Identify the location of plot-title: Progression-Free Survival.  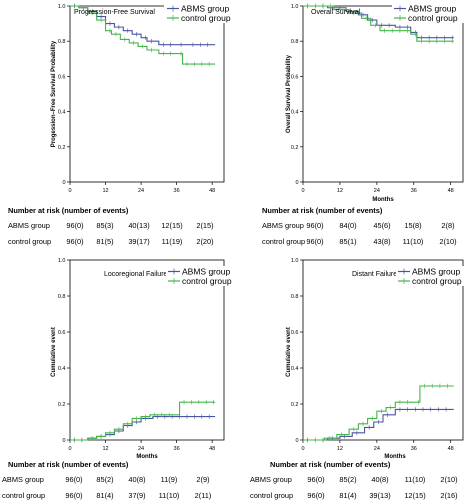
(114, 12).